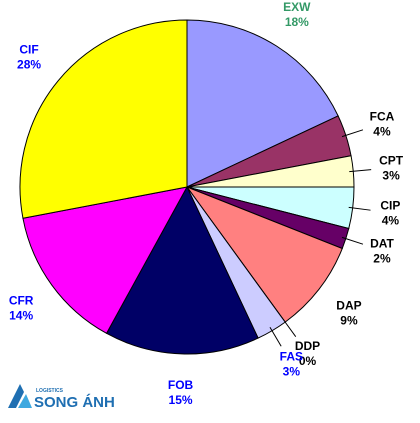  What do you see at coordinates (348, 306) in the screenshot?
I see `slice-label: DAP` at bounding box center [348, 306].